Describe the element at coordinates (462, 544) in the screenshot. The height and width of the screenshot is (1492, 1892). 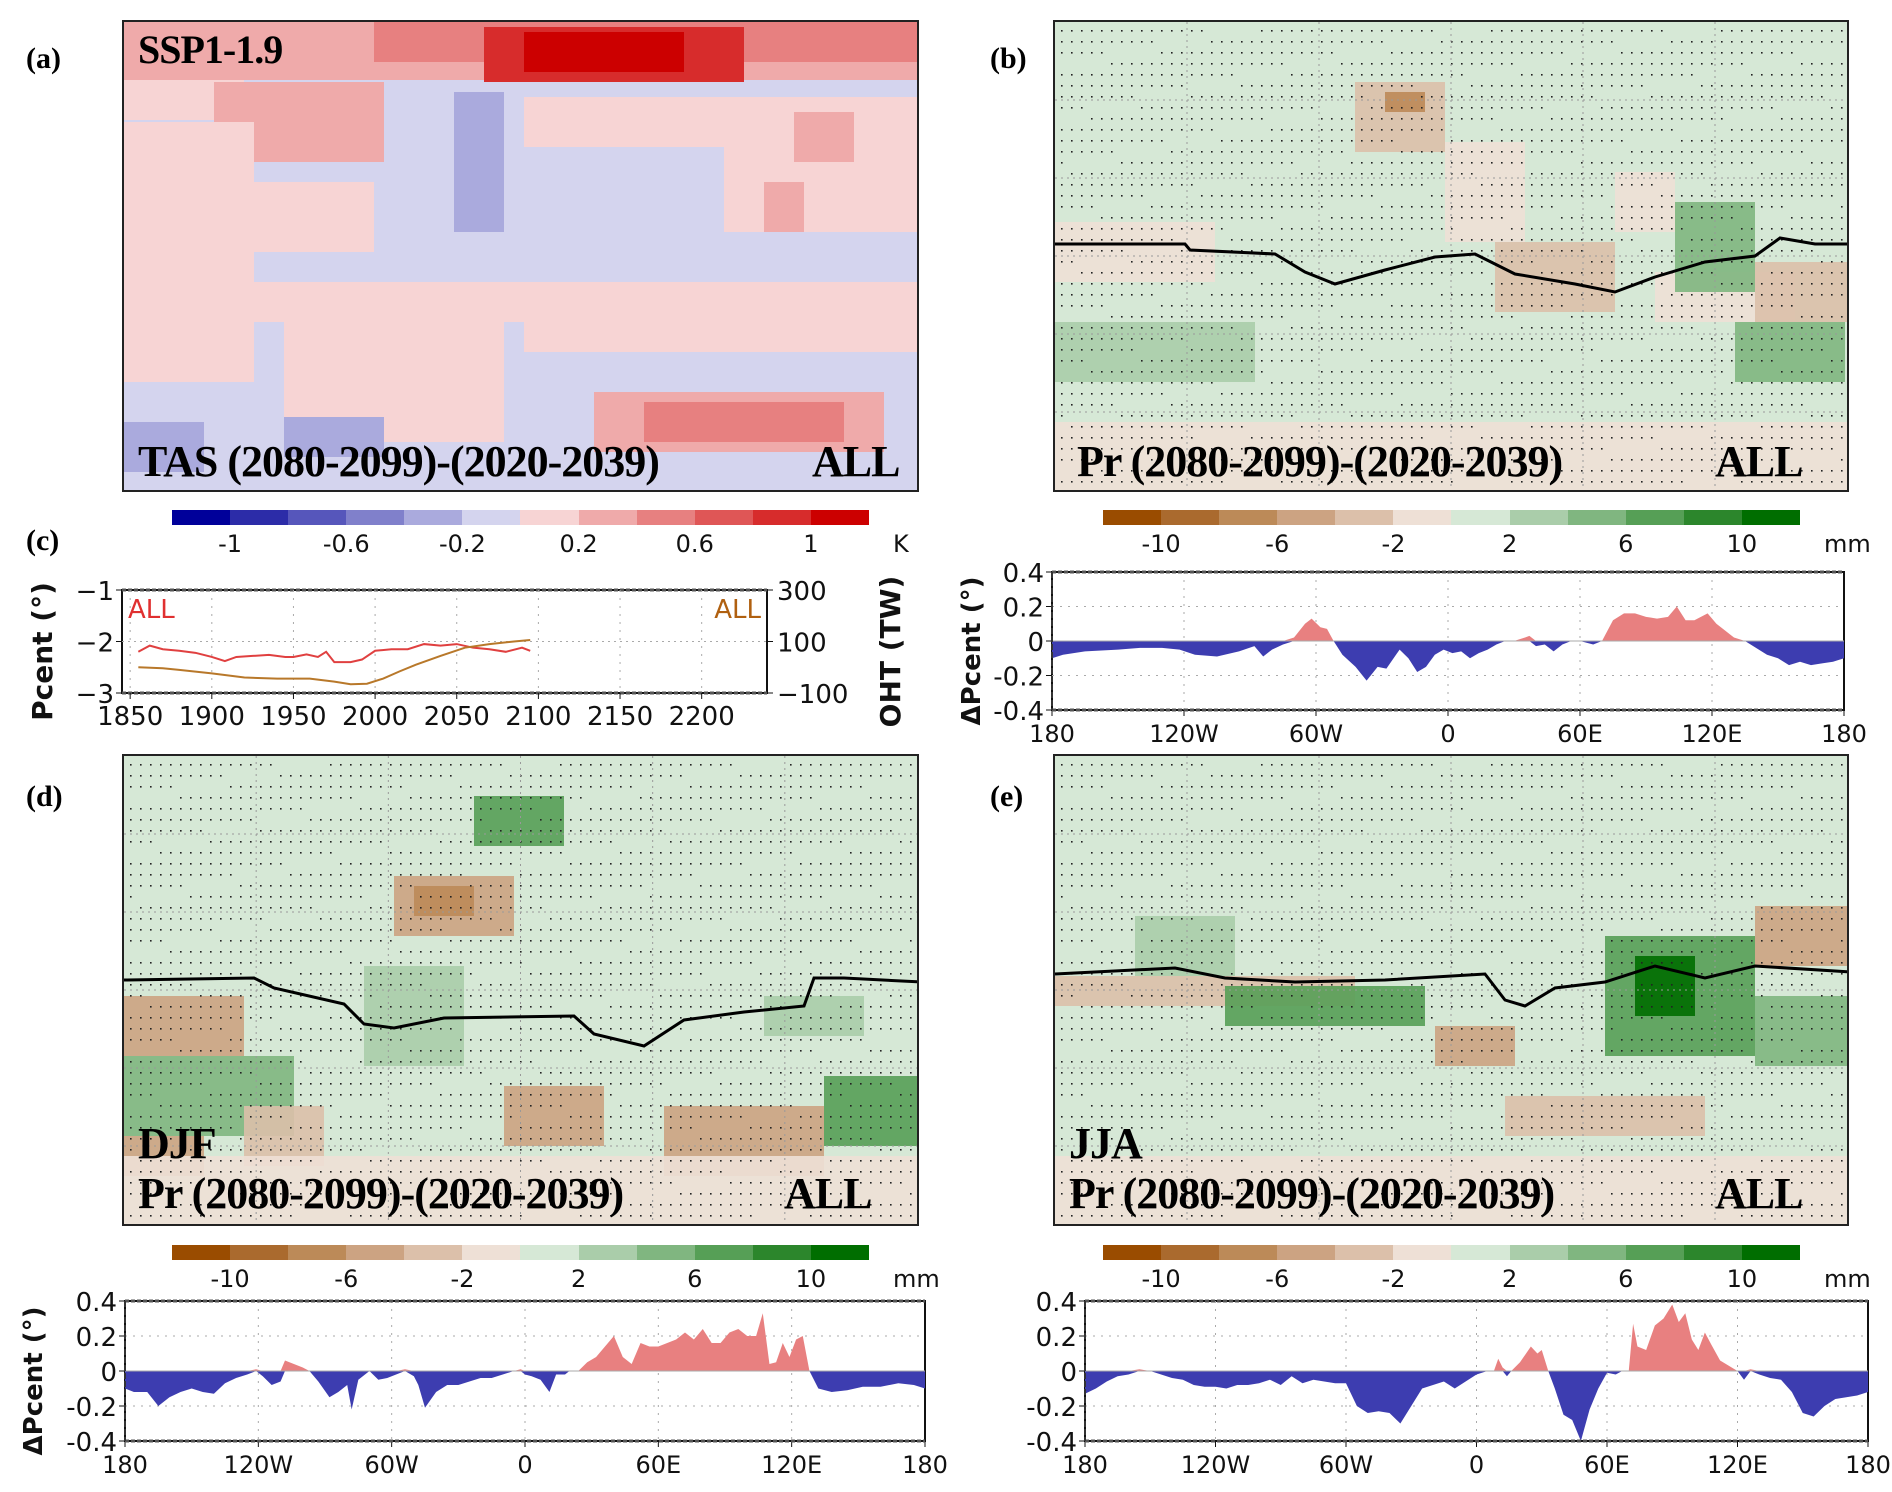
I see `colorbar-tick-label: -0.2` at that location.